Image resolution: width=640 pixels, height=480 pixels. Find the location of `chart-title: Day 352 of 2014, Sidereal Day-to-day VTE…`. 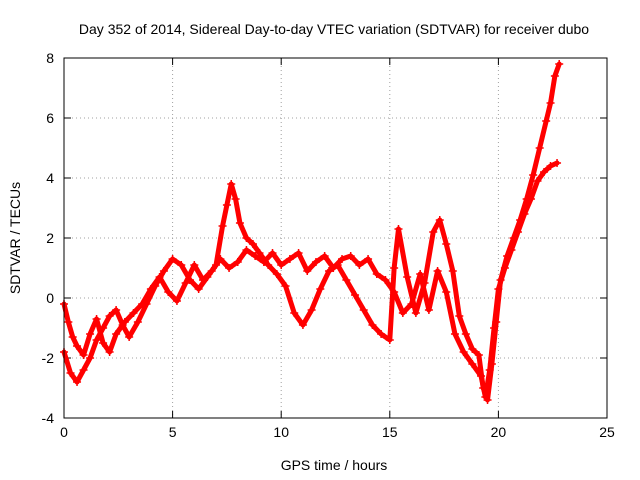

chart-title: Day 352 of 2014, Sidereal Day-to-day VTE… is located at coordinates (334, 29).